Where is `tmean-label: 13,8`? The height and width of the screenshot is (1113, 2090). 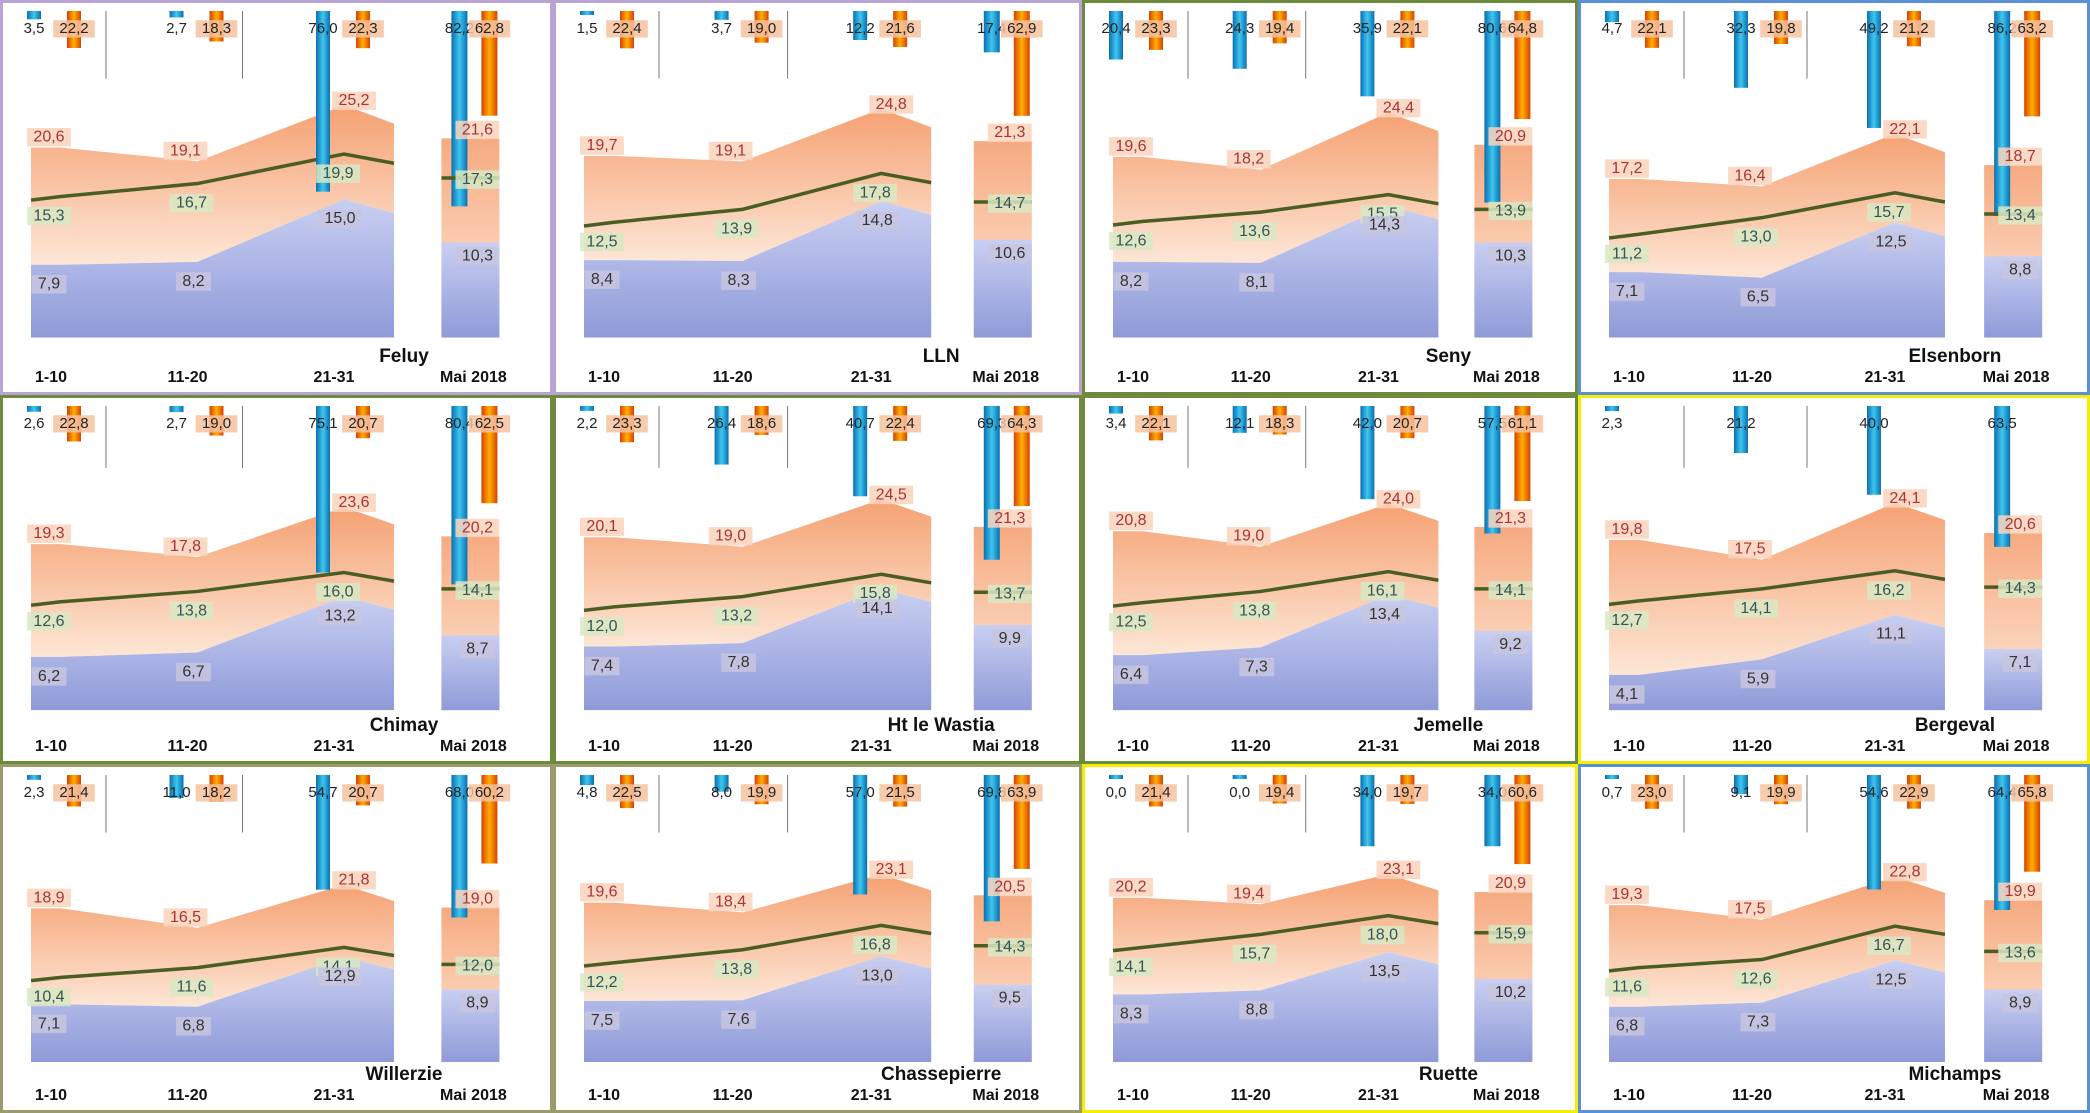 tmean-label: 13,8 is located at coordinates (191, 610).